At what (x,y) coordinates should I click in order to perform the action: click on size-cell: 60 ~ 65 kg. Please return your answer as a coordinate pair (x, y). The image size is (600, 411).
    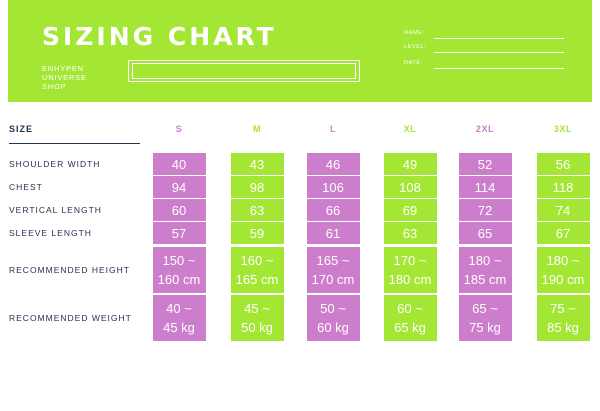
    Looking at the image, I should click on (410, 318).